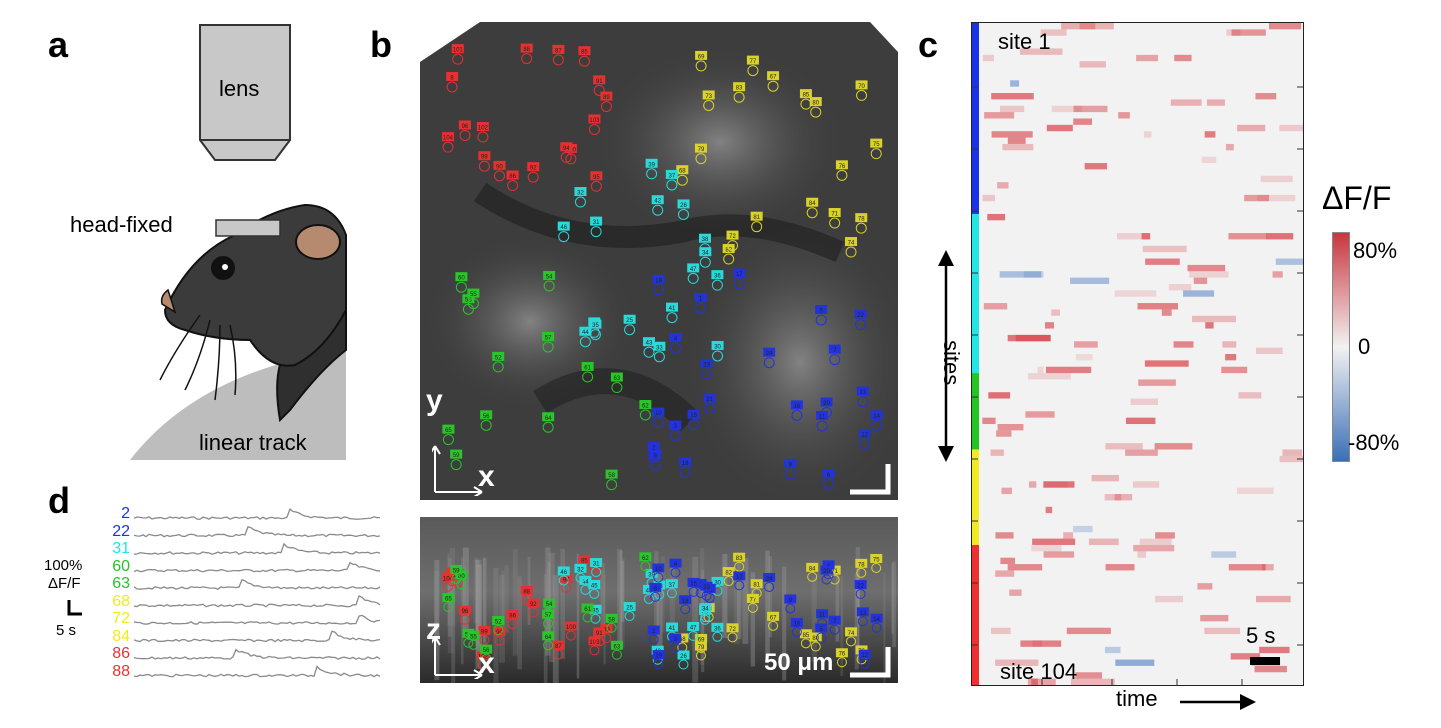 Image resolution: width=1441 pixels, height=728 pixels. Describe the element at coordinates (675, 343) in the screenshot. I see `roi-blue-4: 4` at that location.